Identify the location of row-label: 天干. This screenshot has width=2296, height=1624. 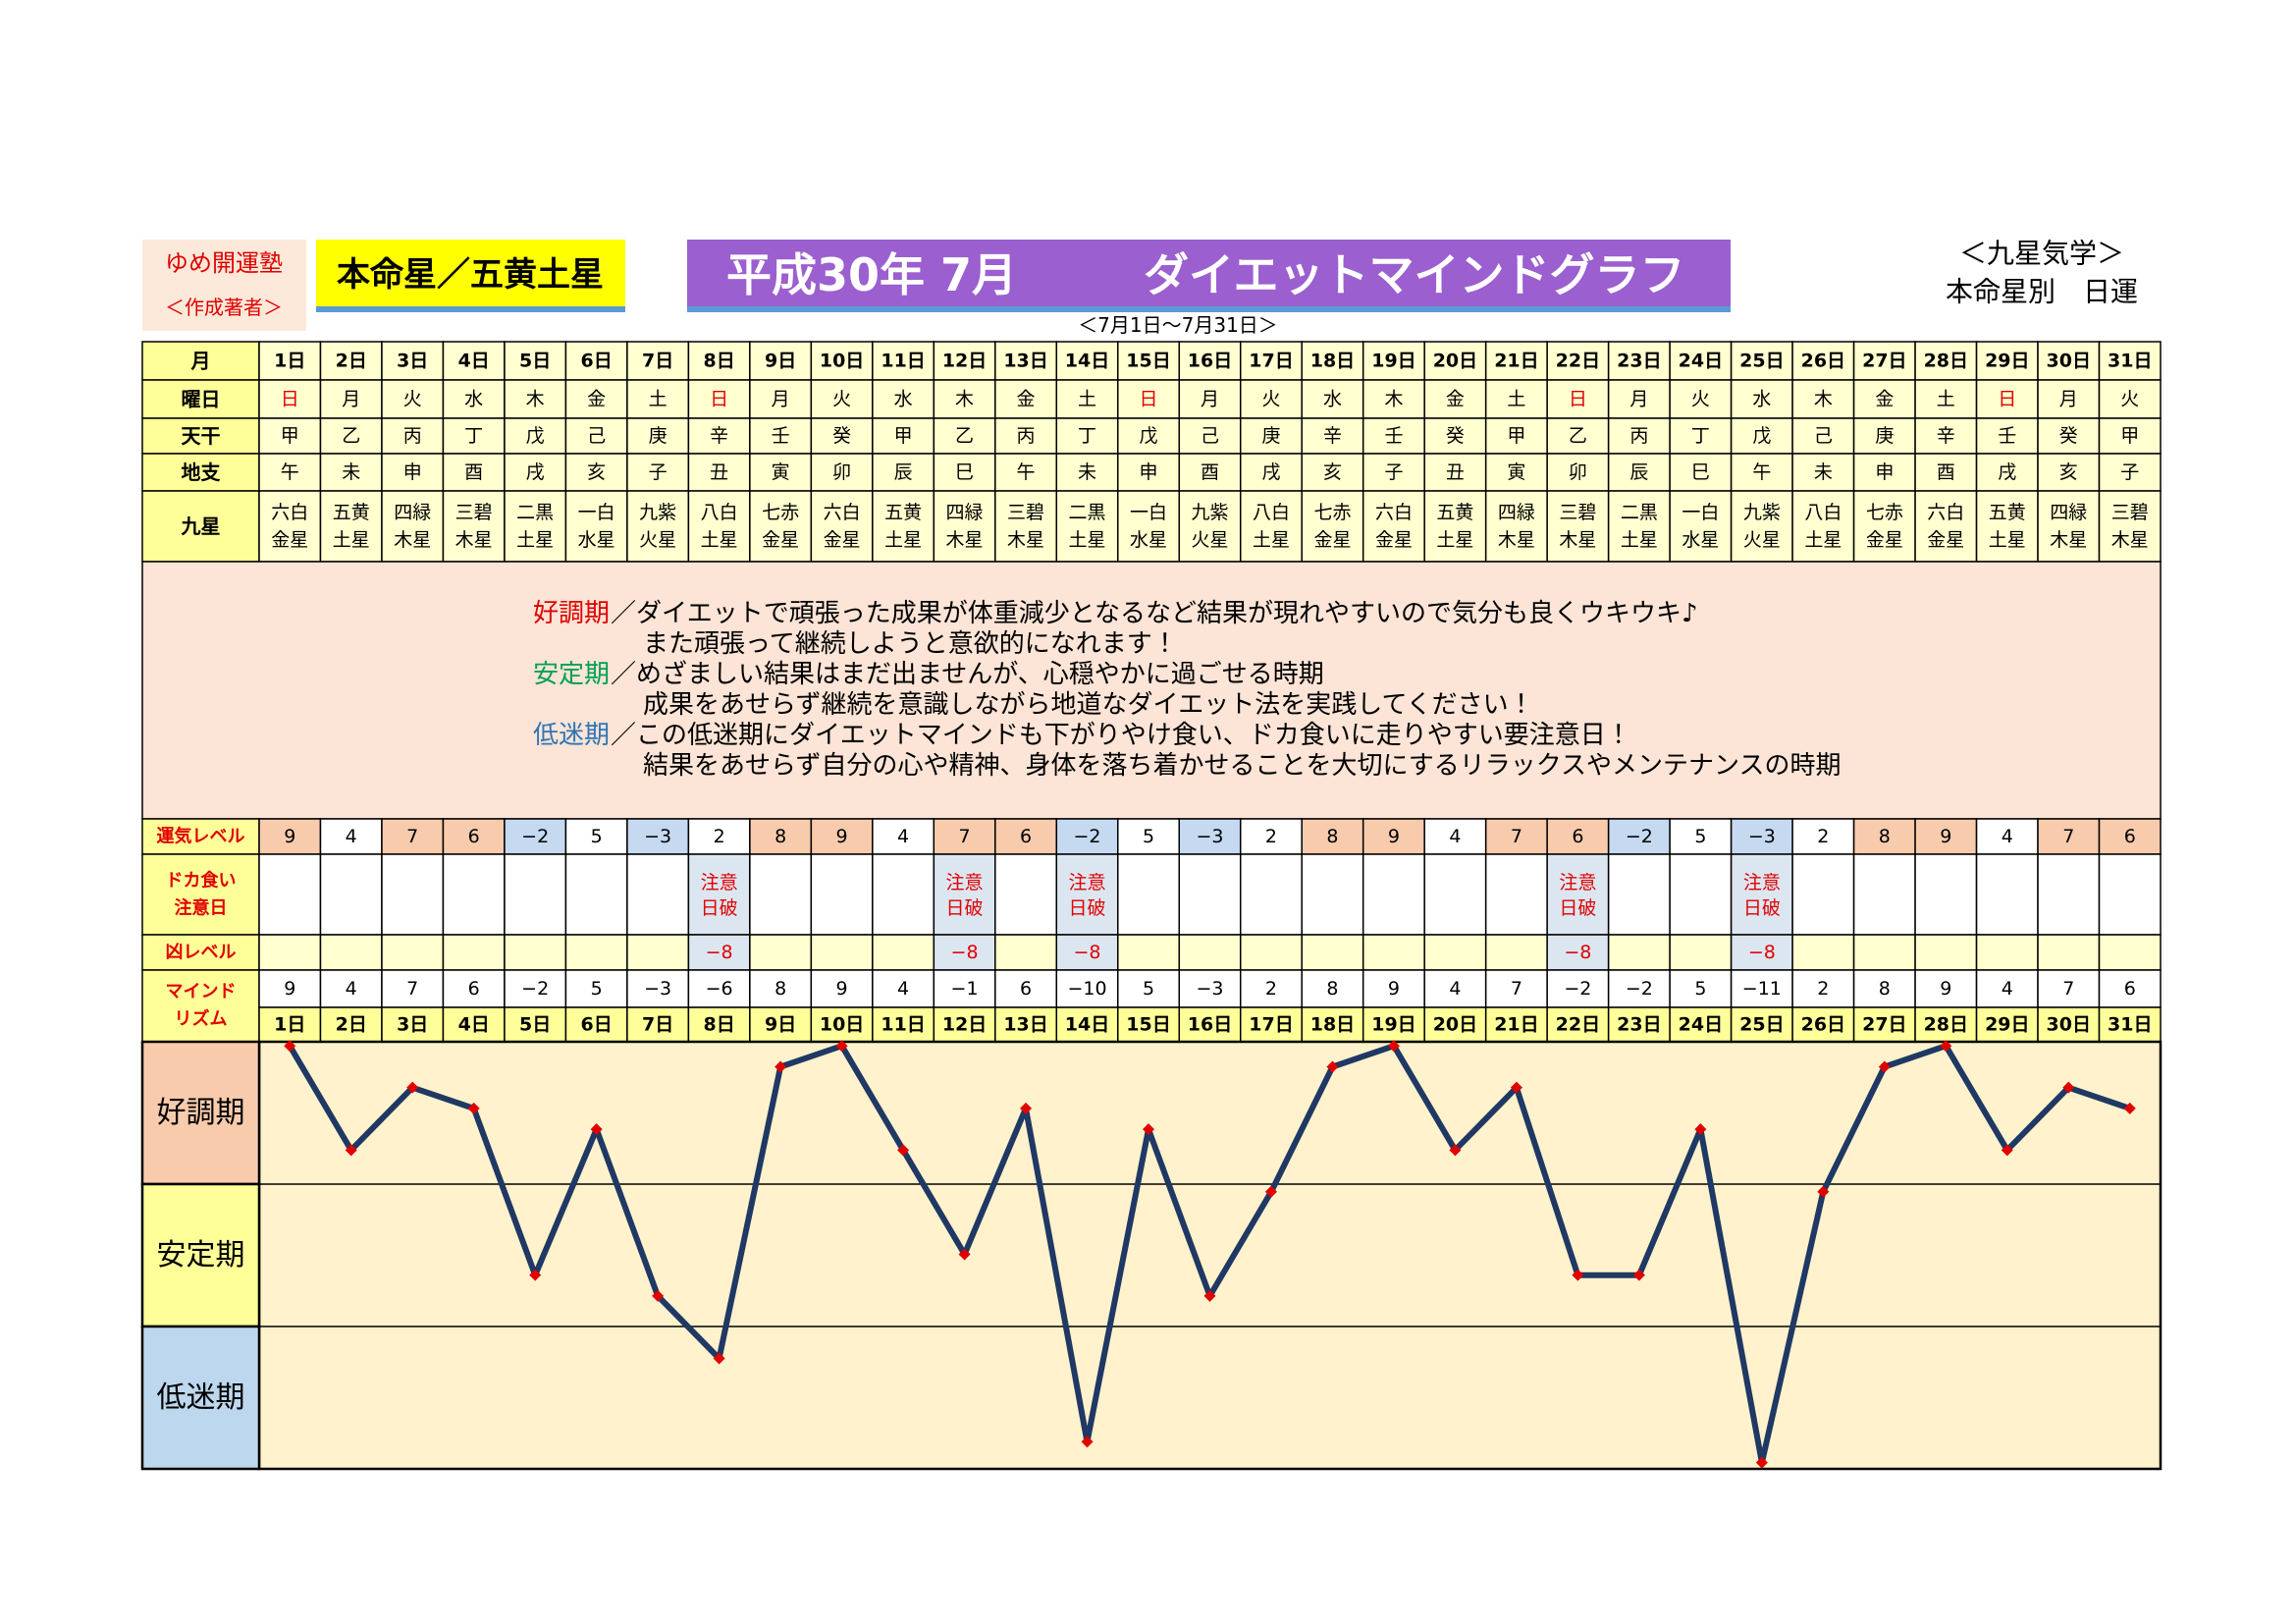
(201, 436).